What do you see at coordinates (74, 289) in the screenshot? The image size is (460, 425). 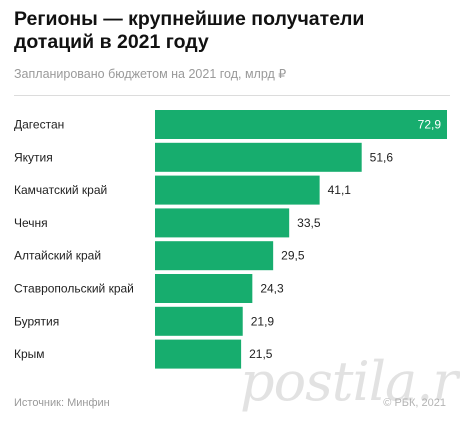 I see `category-label: Ставропольский край` at bounding box center [74, 289].